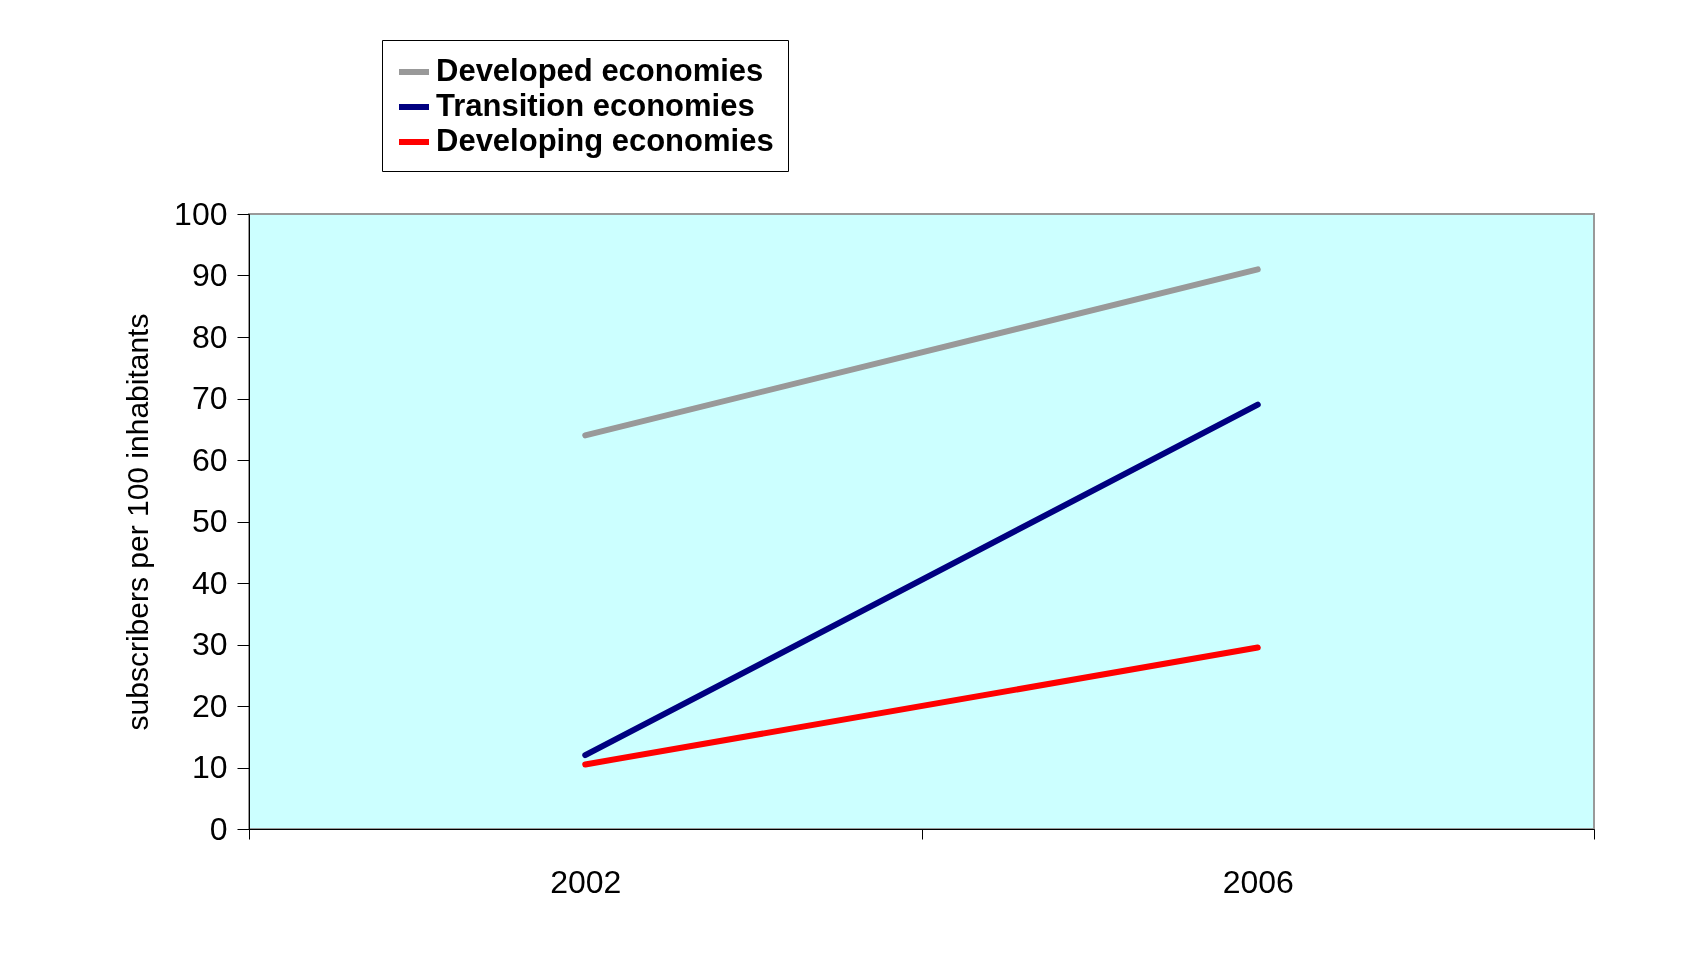 This screenshot has width=1698, height=961. What do you see at coordinates (209, 336) in the screenshot?
I see `y-tick-label: 80` at bounding box center [209, 336].